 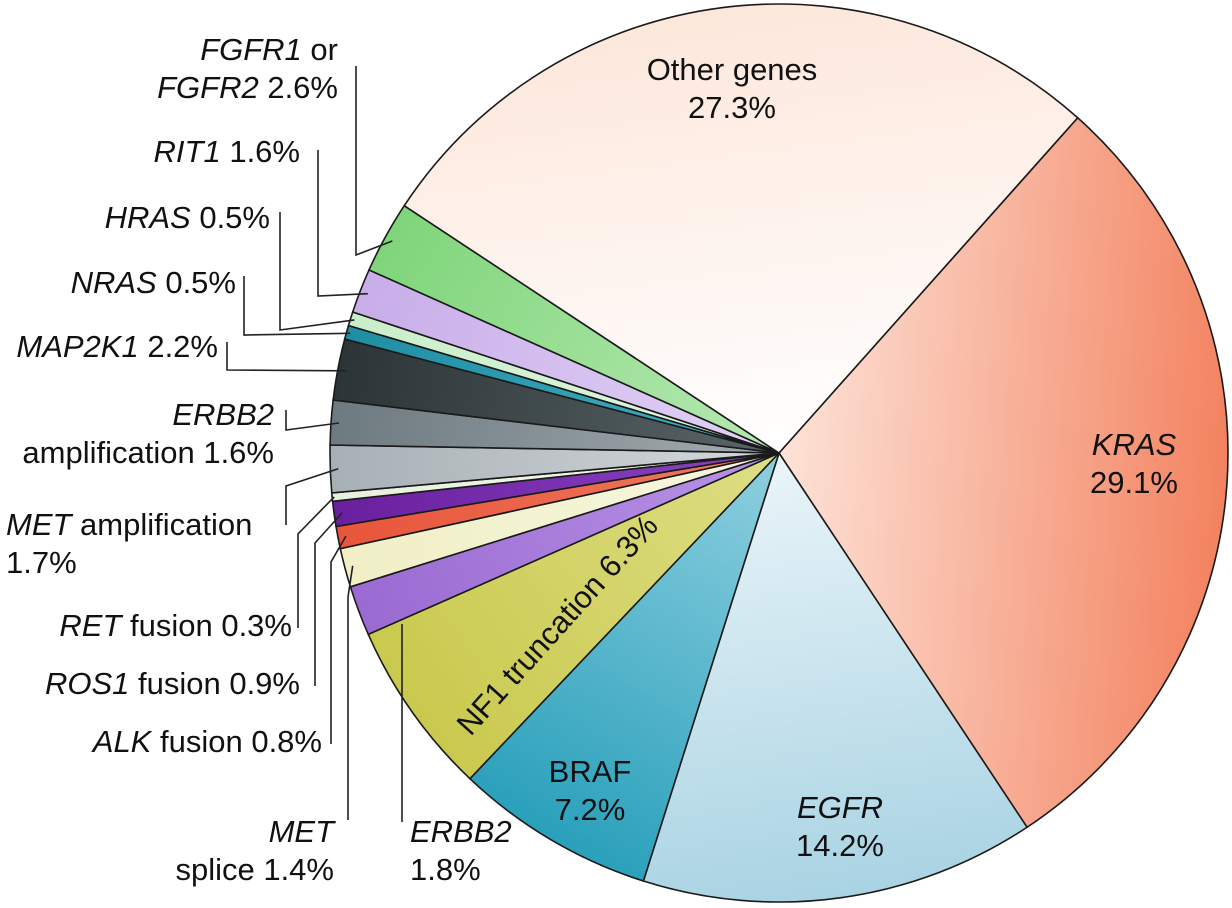 What do you see at coordinates (129, 543) in the screenshot?
I see `label-met_amp: MET amplification 1.7%` at bounding box center [129, 543].